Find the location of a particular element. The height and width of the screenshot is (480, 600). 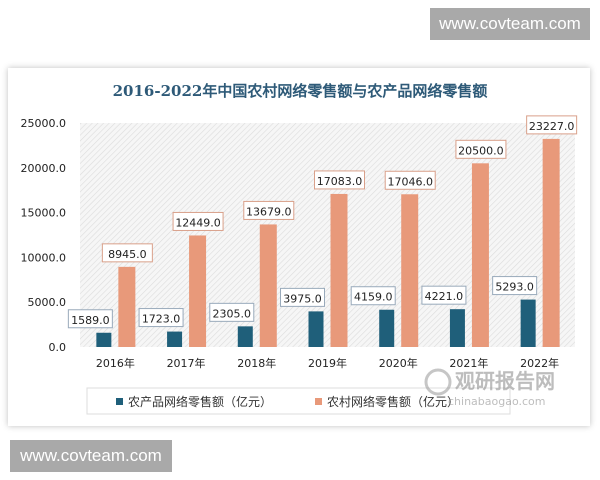

data-label: 4159.0 is located at coordinates (373, 297).